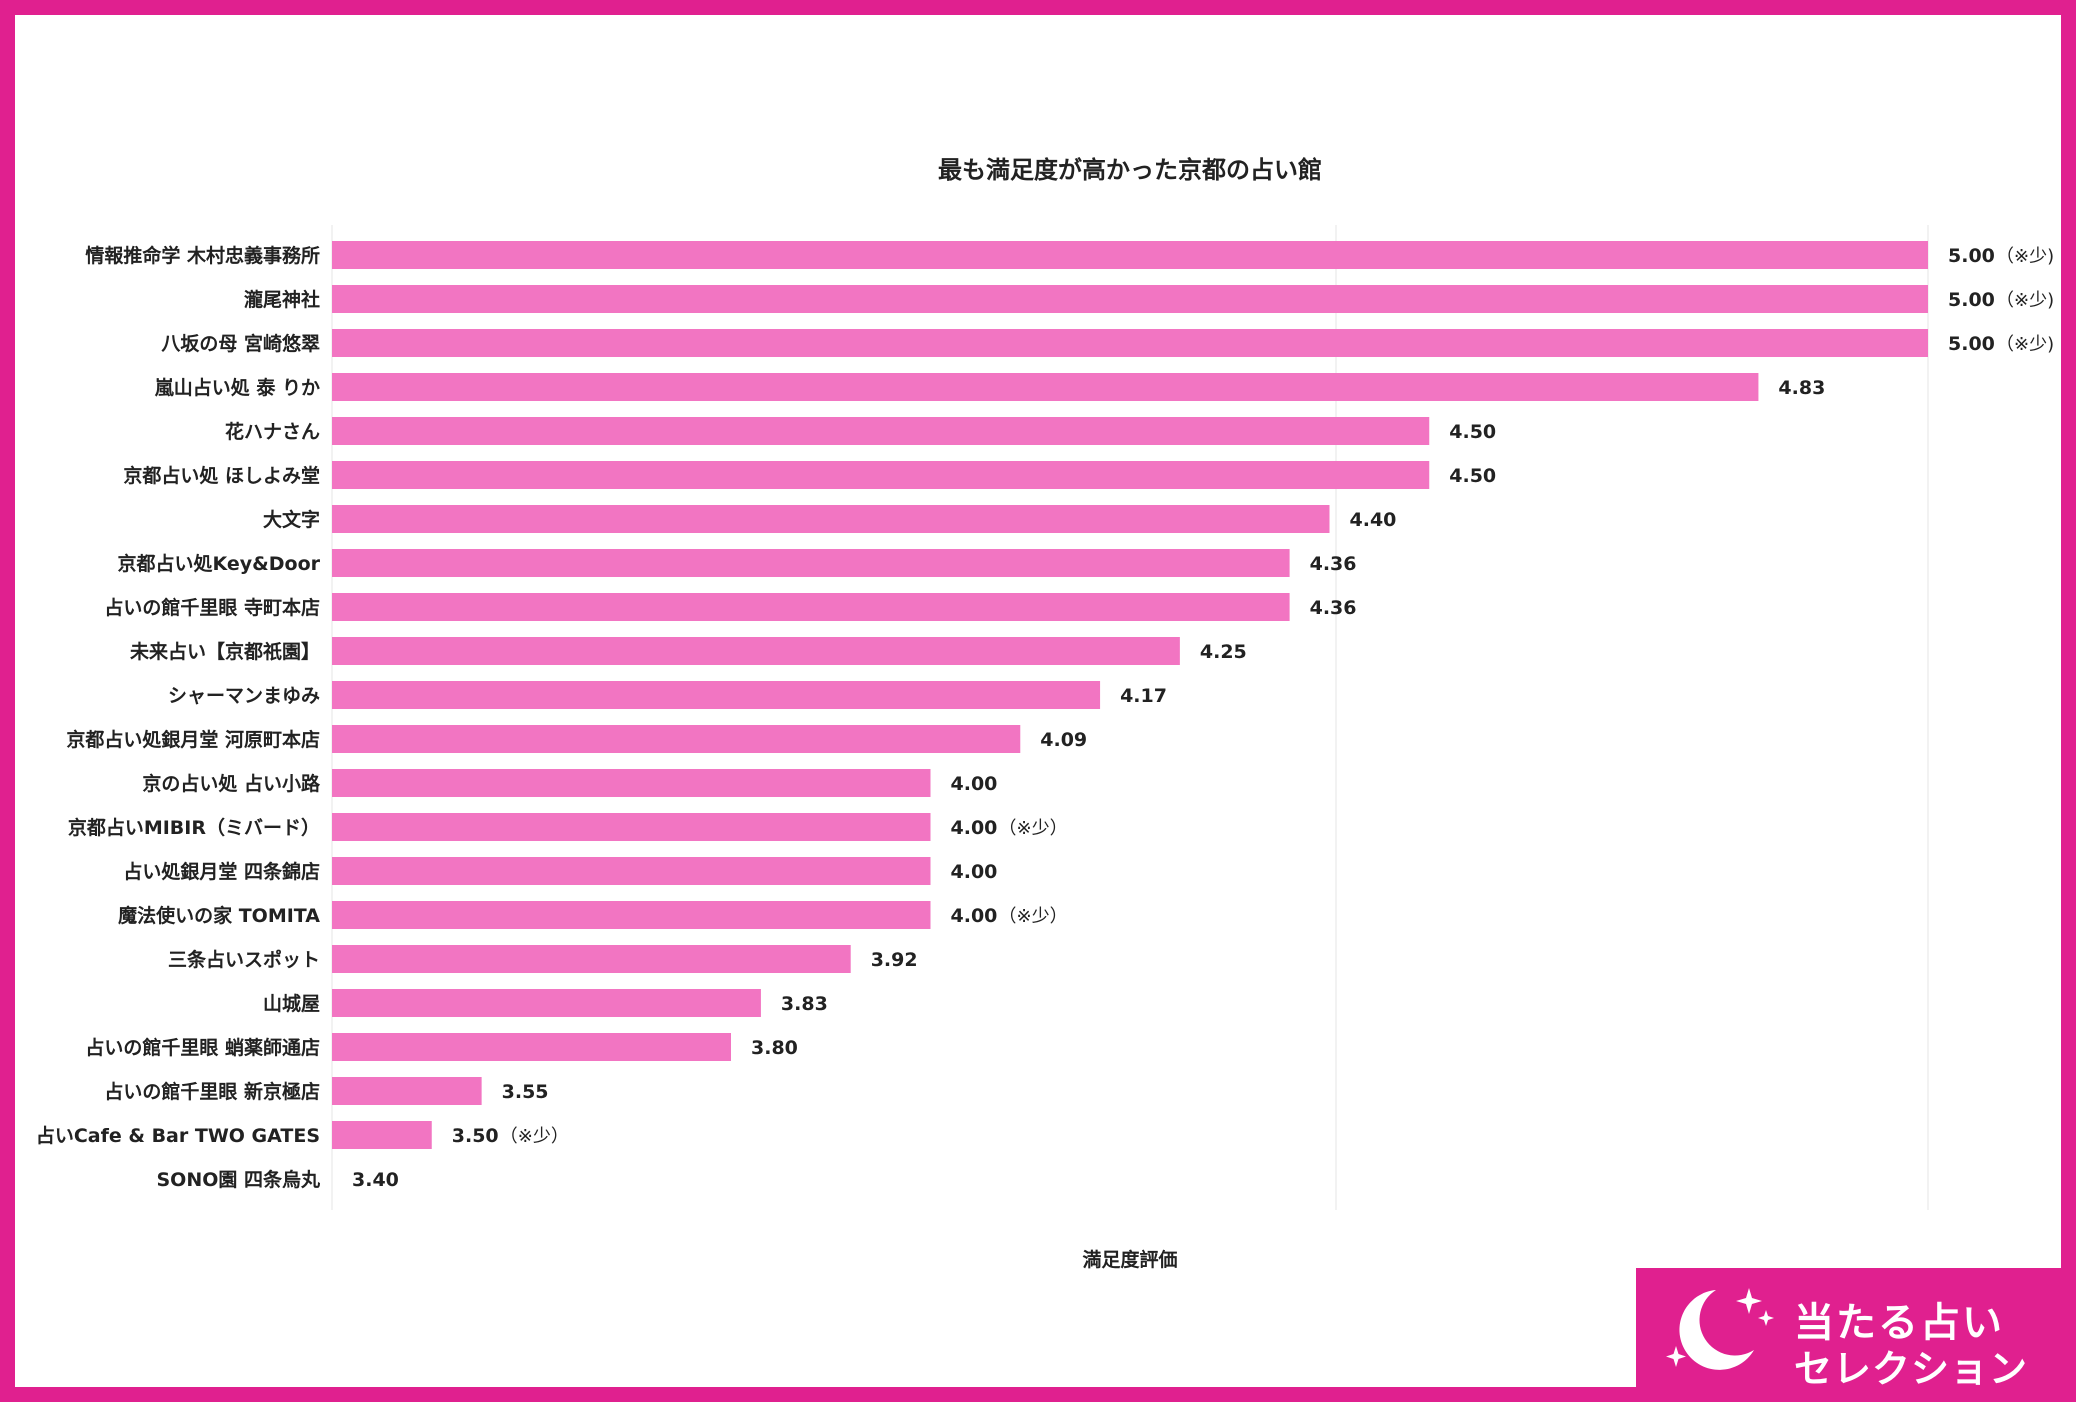 The height and width of the screenshot is (1402, 2076). Describe the element at coordinates (1899, 1323) in the screenshot. I see `brand-name-line1: 当たる占い` at that location.